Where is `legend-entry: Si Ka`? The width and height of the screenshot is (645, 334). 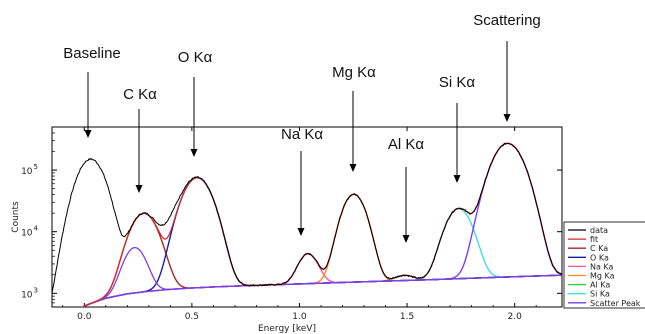
legend-entry: Si Ka is located at coordinates (600, 294).